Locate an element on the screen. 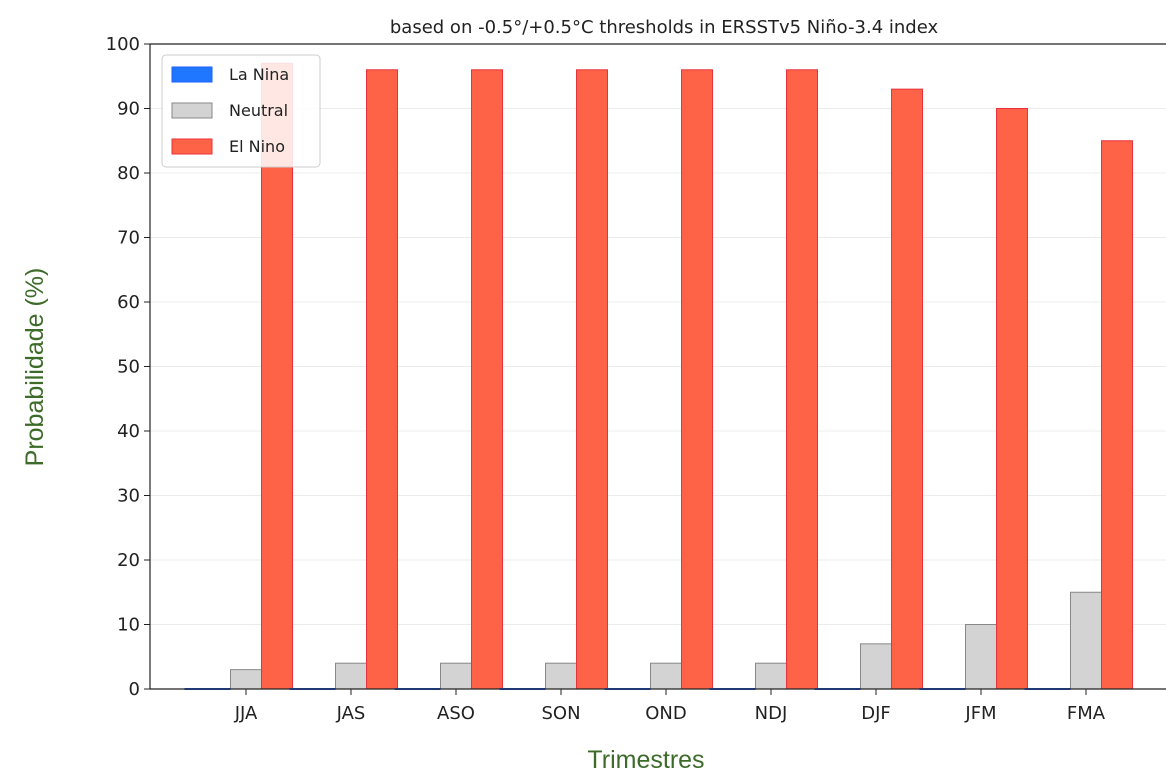  y-tick-label: 50 is located at coordinates (128, 367).